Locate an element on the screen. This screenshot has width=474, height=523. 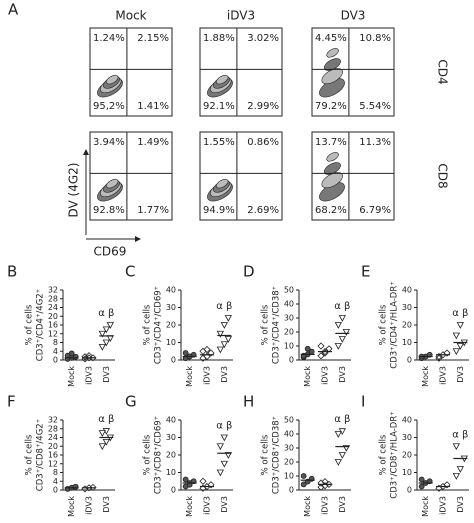
plot-frame is located at coordinates (241, 176).